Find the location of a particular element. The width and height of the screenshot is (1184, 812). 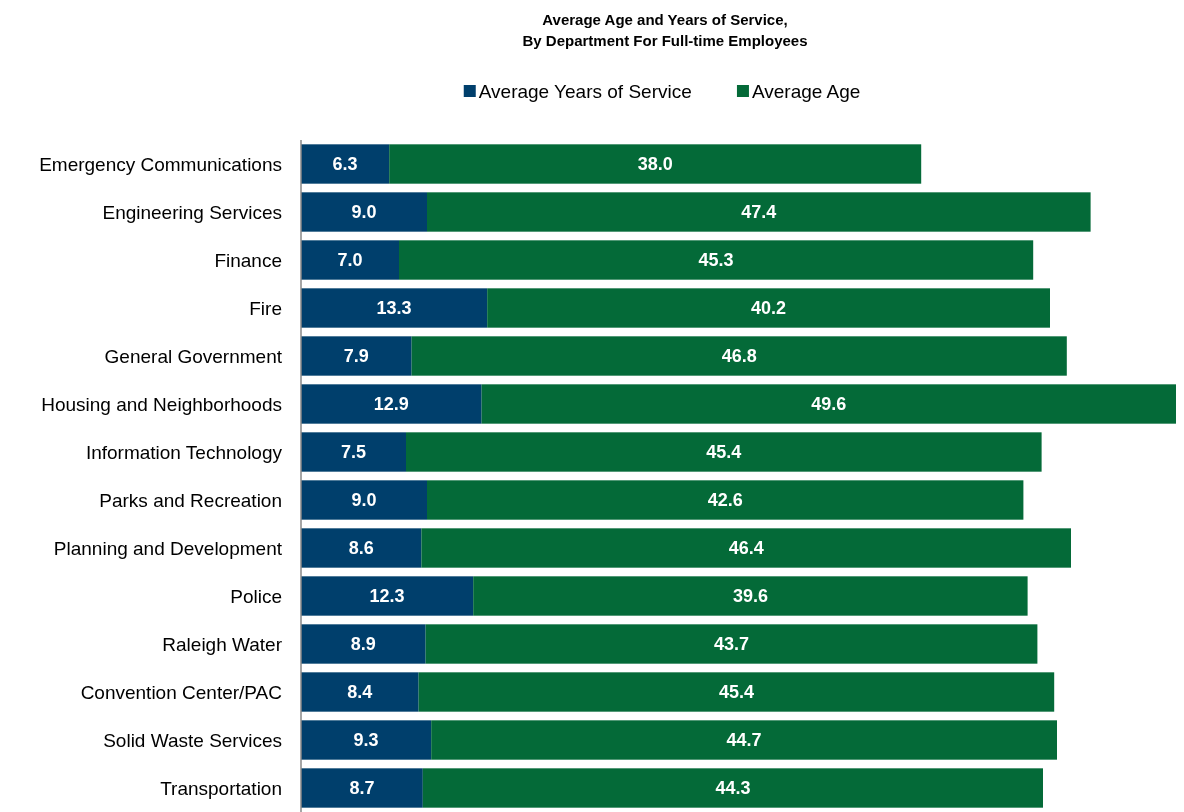

data-label: 8.4 is located at coordinates (360, 692).